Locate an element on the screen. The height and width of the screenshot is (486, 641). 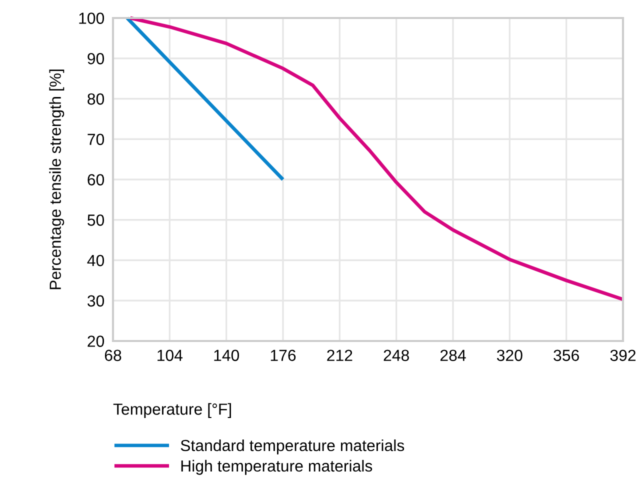
y-tick-label: 40 is located at coordinates (95, 260).